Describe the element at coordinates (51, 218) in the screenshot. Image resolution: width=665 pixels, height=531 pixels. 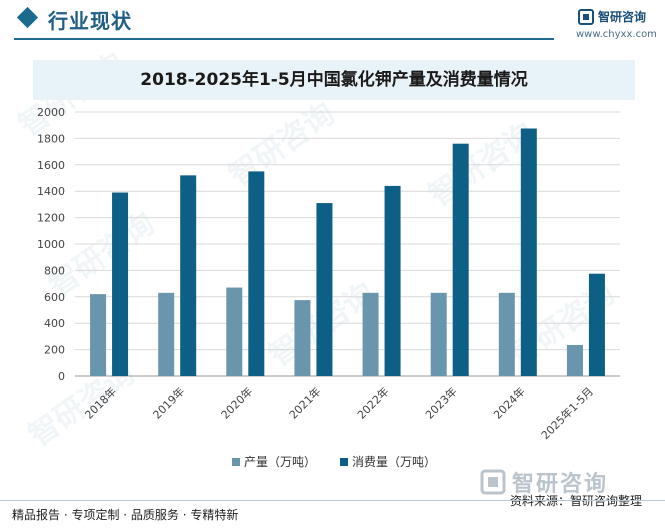
I see `y-tick-label: 1200` at that location.